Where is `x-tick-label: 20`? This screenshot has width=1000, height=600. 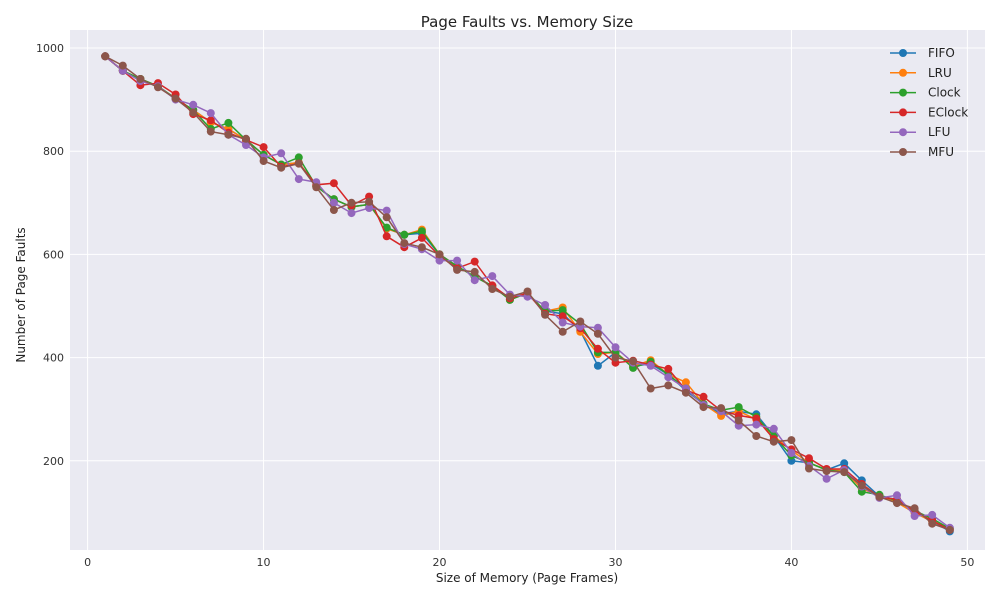
x-tick-label: 20 is located at coordinates (440, 562).